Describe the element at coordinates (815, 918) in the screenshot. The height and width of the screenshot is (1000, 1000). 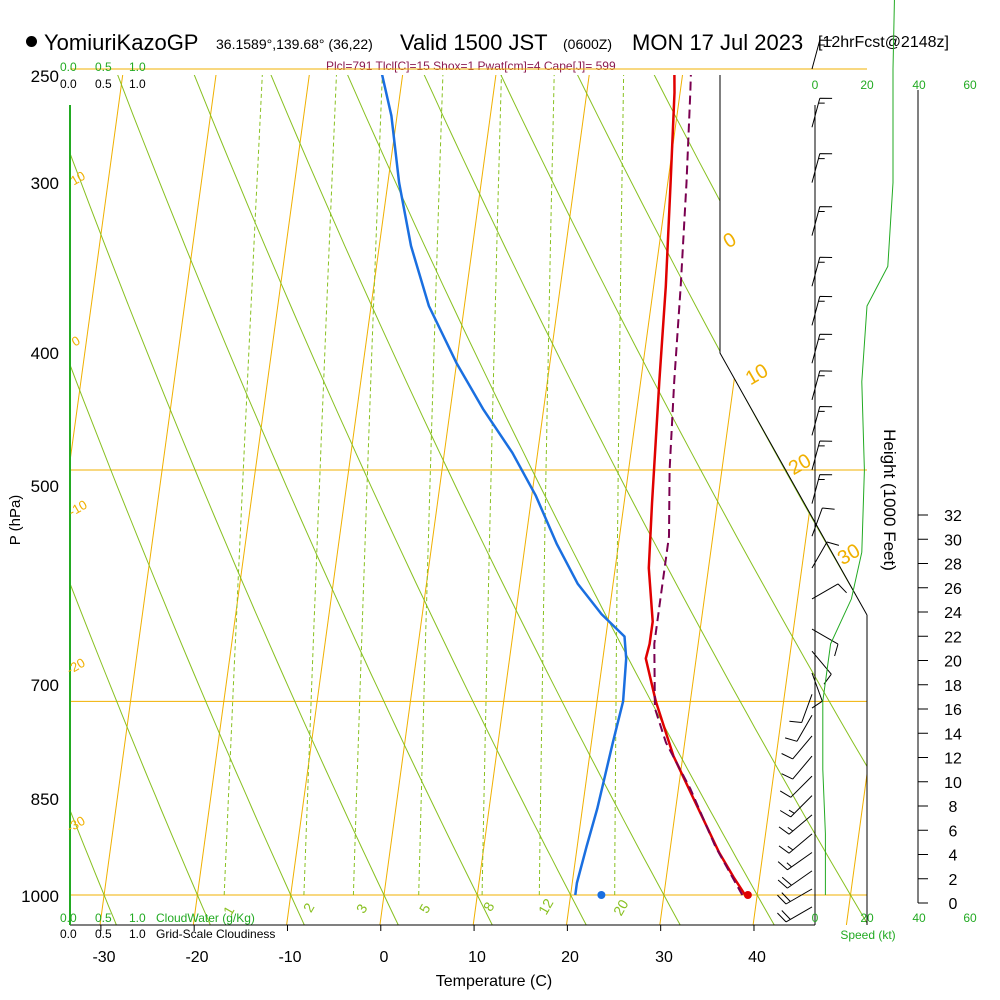
I see `speed-tick-bottom-0: 0` at that location.